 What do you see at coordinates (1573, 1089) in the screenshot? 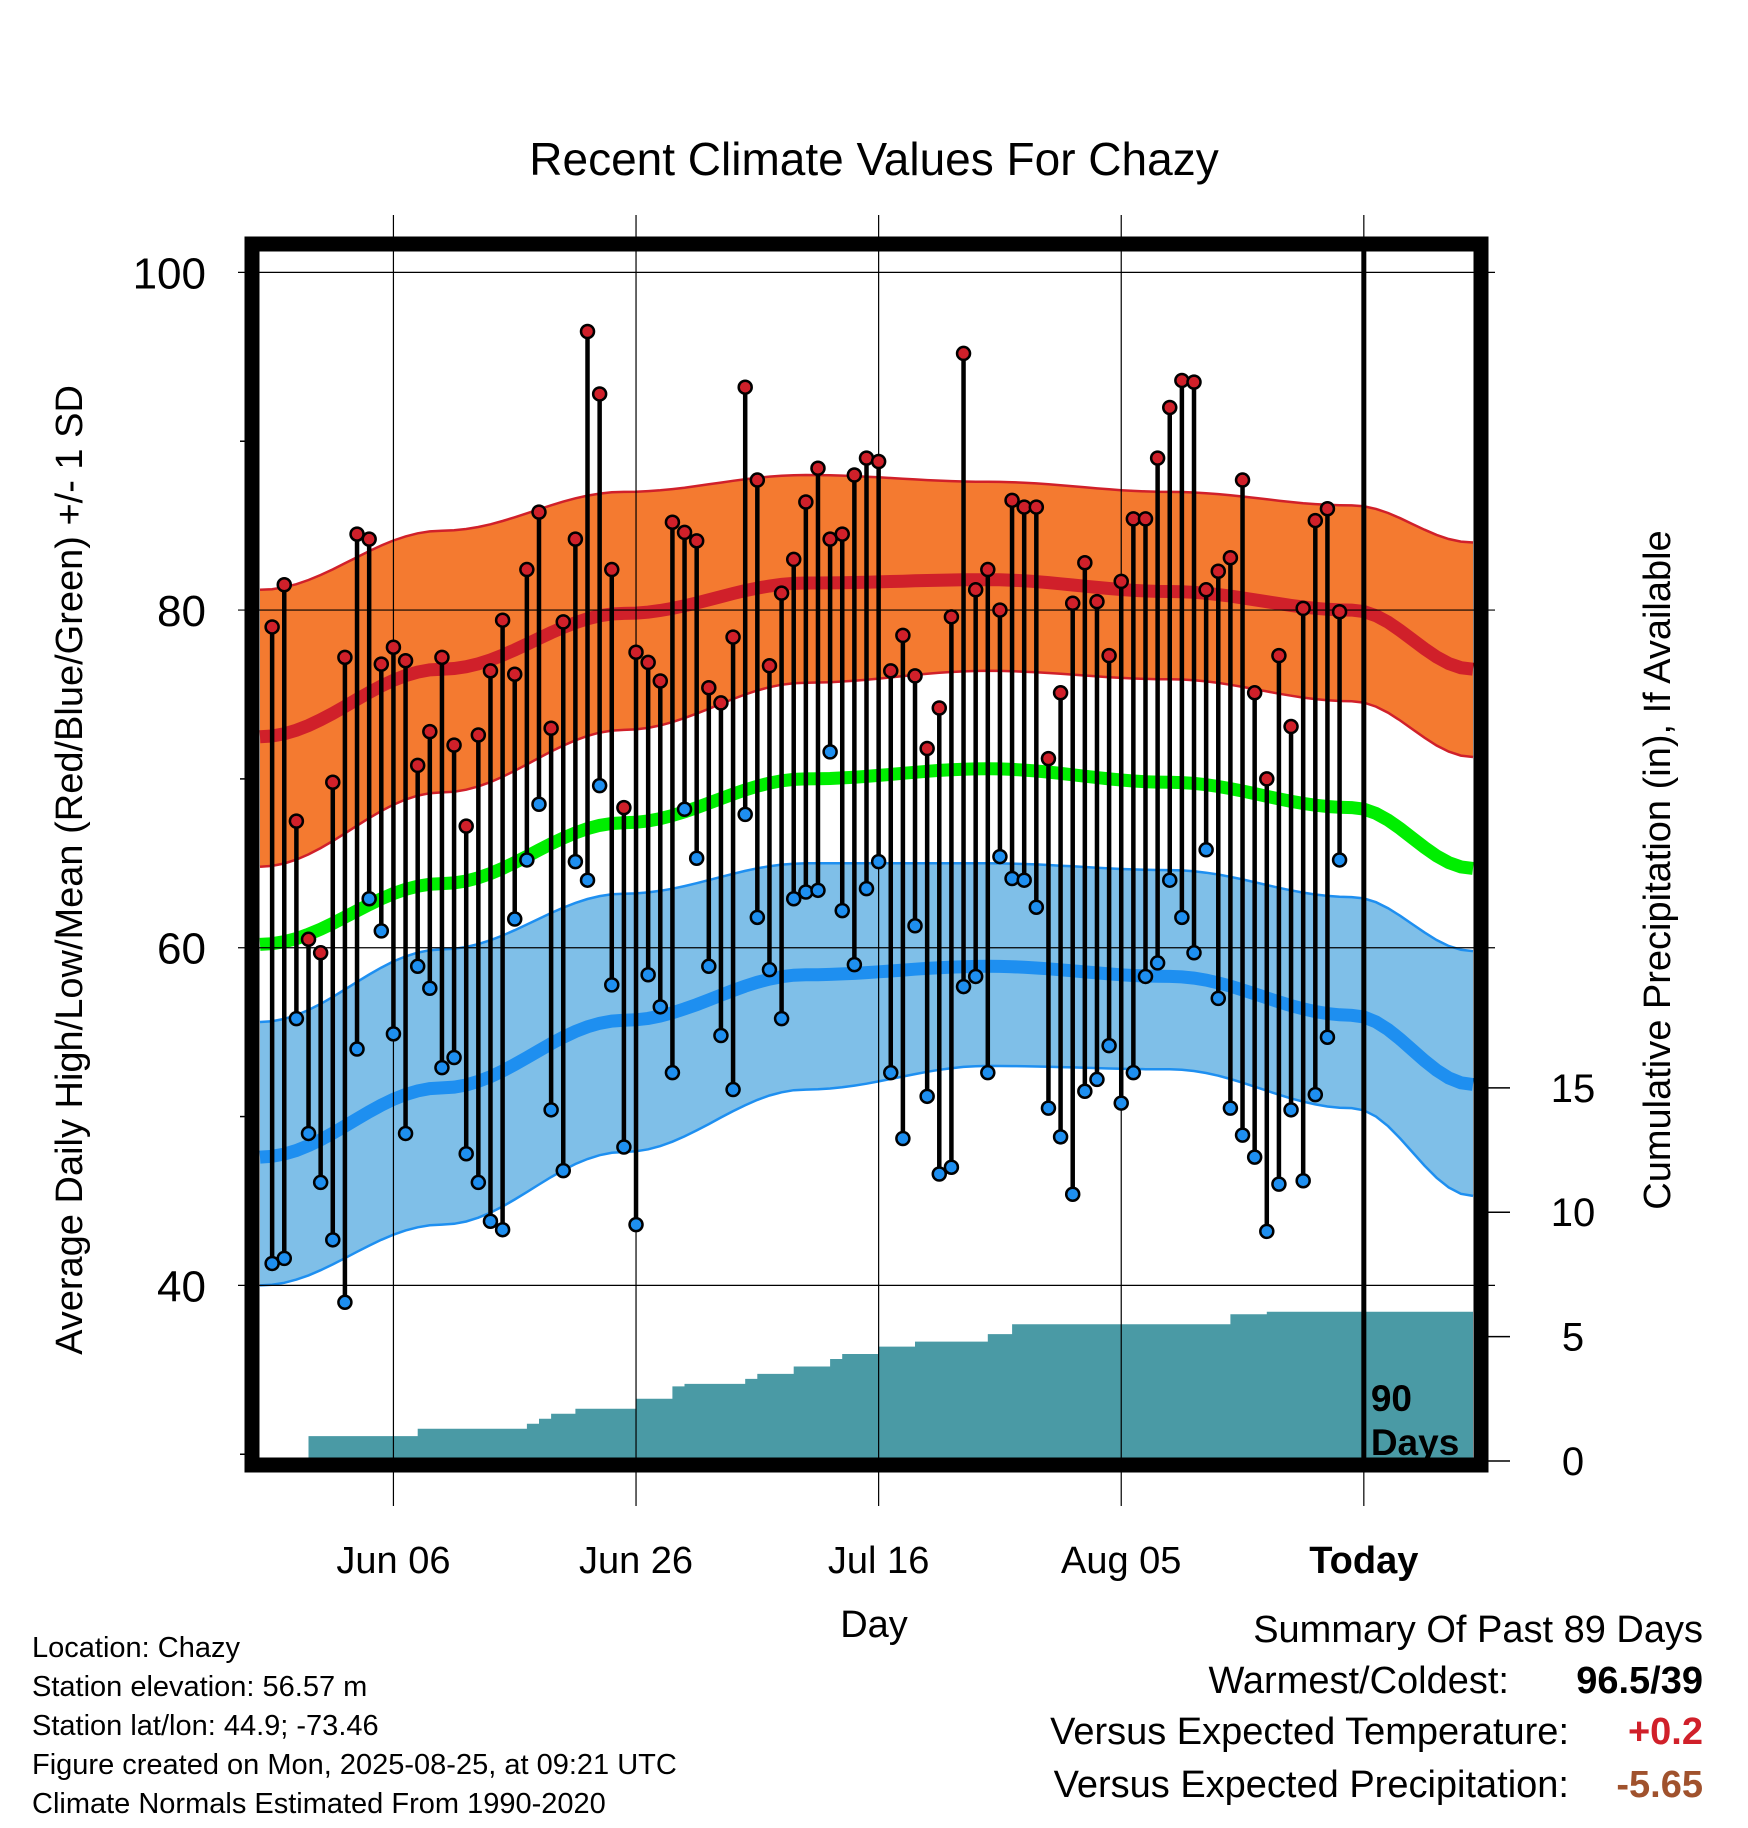
I see `y-right-tick-label: 15` at bounding box center [1573, 1089].